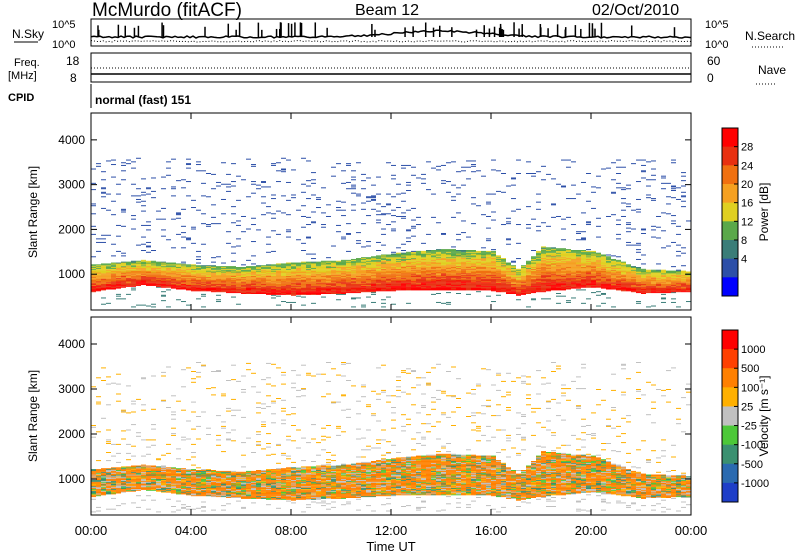  What do you see at coordinates (64, 45) in the screenshot?
I see `nsky-tick-bottom: 10^0` at bounding box center [64, 45].